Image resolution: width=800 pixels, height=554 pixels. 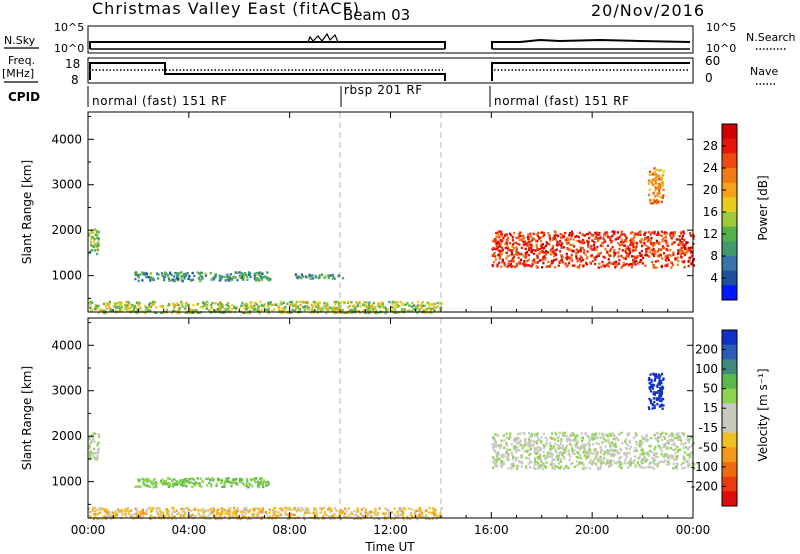 What do you see at coordinates (729, 367) in the screenshot?
I see `colorbar-swatch` at bounding box center [729, 367].